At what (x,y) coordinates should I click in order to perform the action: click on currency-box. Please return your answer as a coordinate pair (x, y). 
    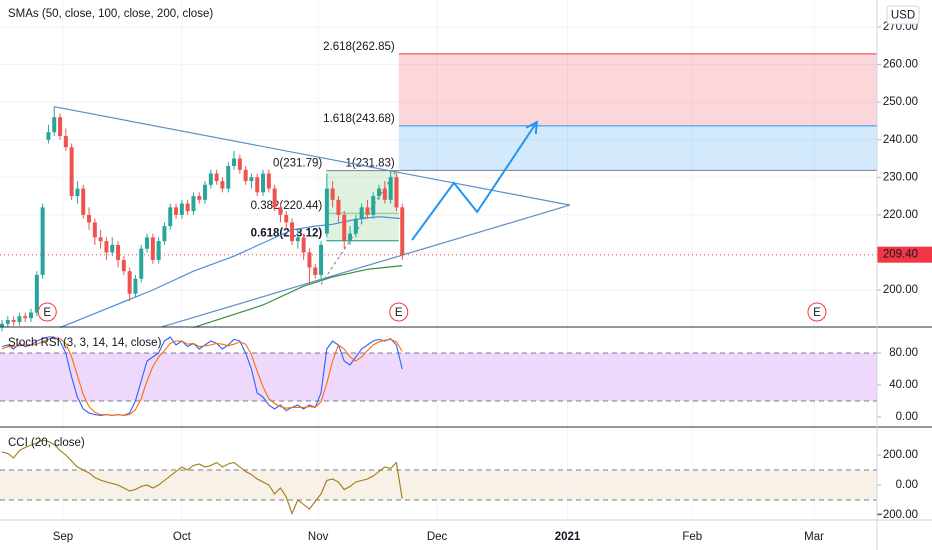
    Looking at the image, I should click on (903, 15).